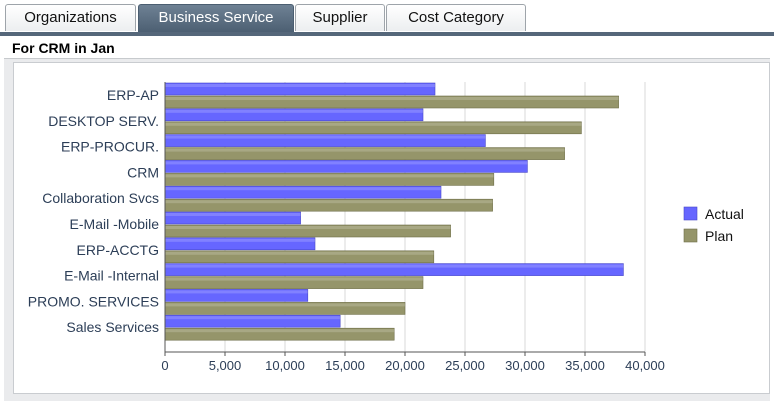 The image size is (774, 402). What do you see at coordinates (690, 235) in the screenshot?
I see `legend-swatch-plan` at bounding box center [690, 235].